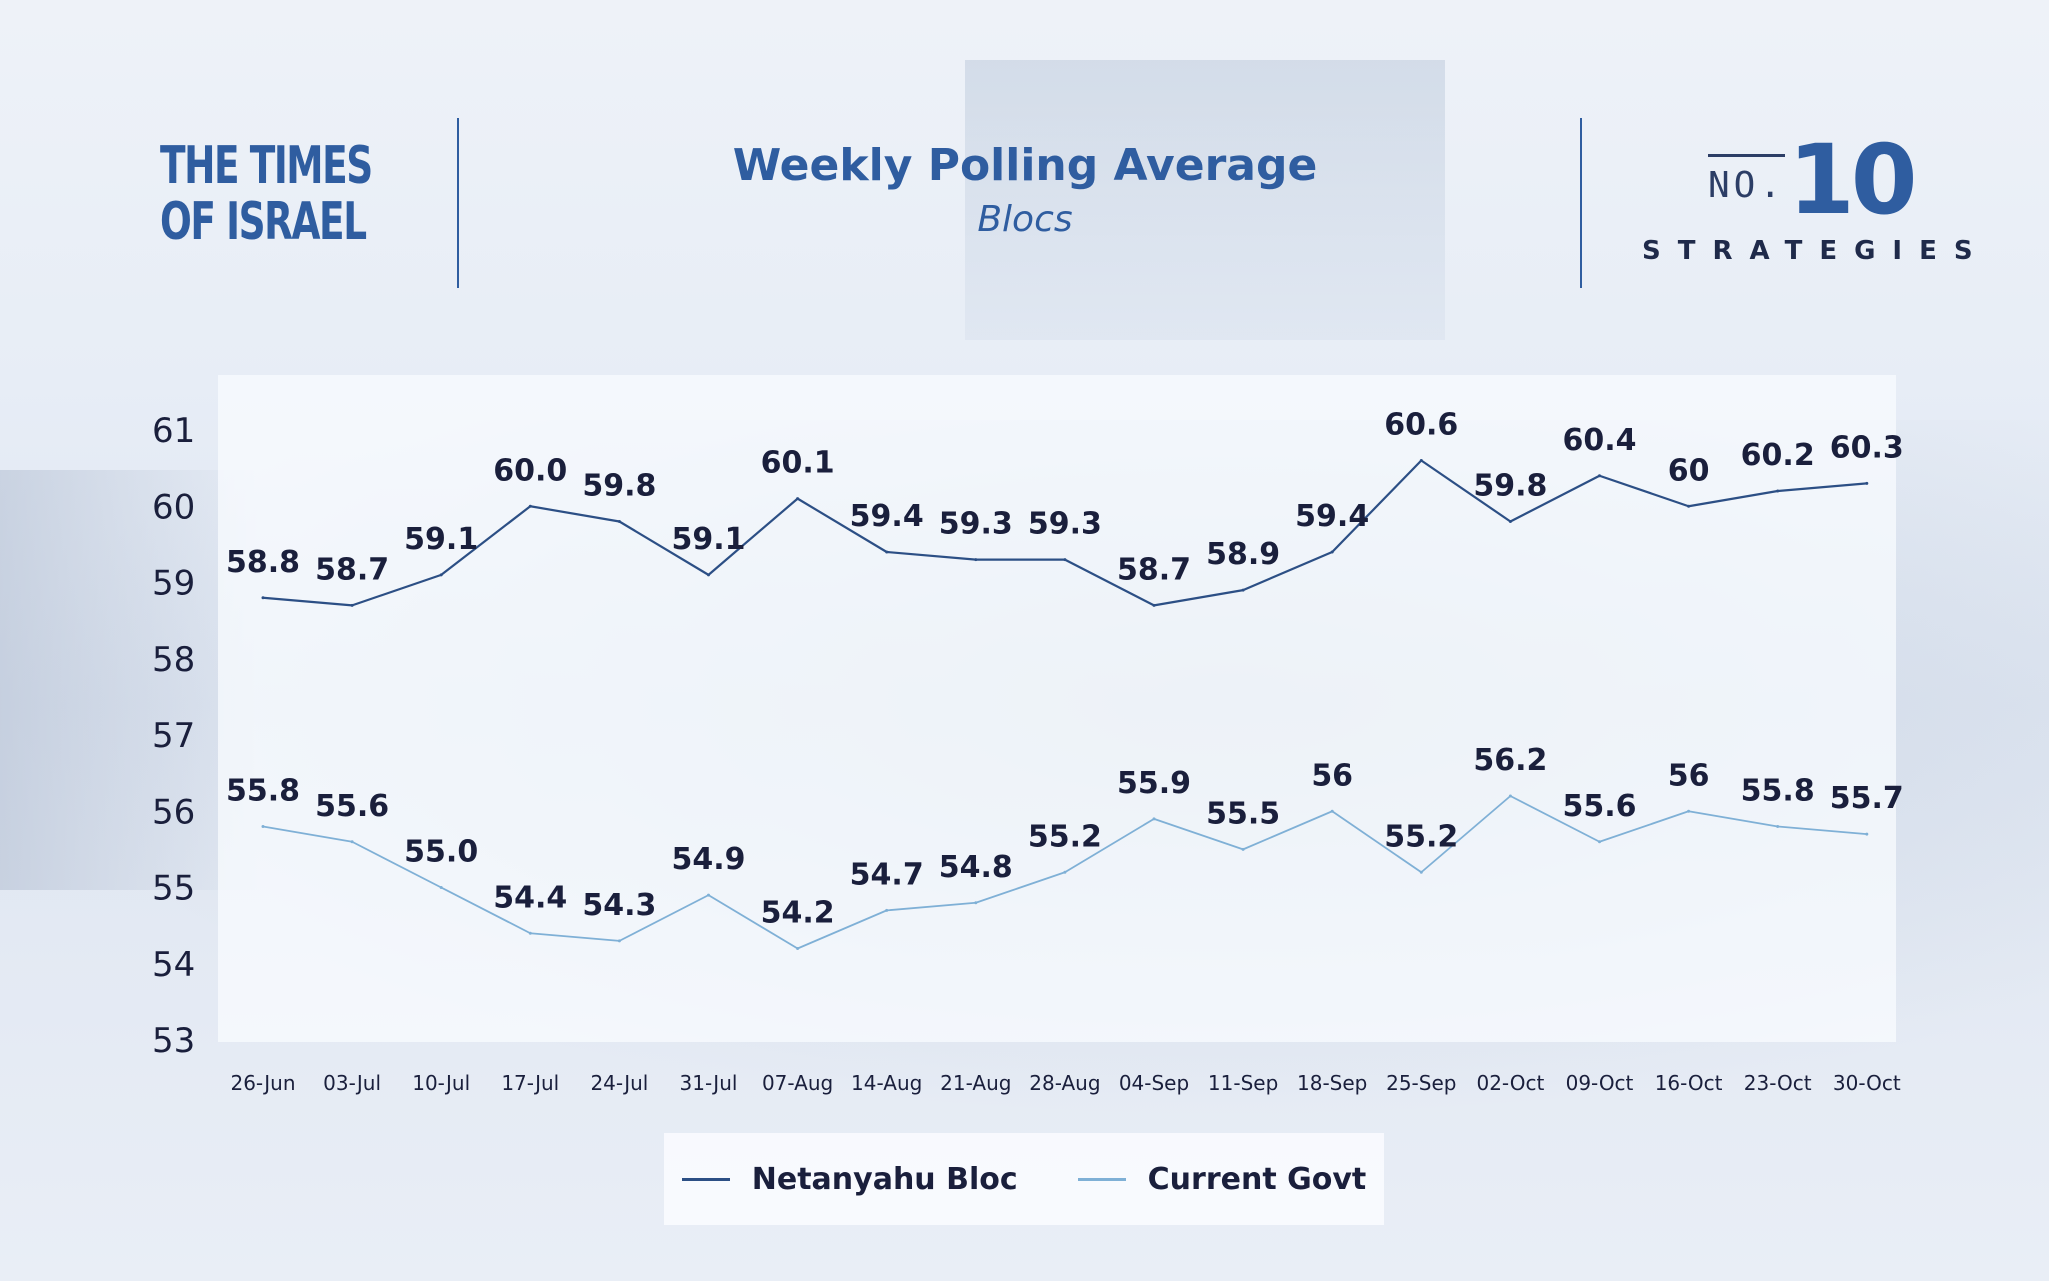 The image size is (2049, 1281). What do you see at coordinates (441, 852) in the screenshot?
I see `data-label-current-govt: 55.0` at bounding box center [441, 852].